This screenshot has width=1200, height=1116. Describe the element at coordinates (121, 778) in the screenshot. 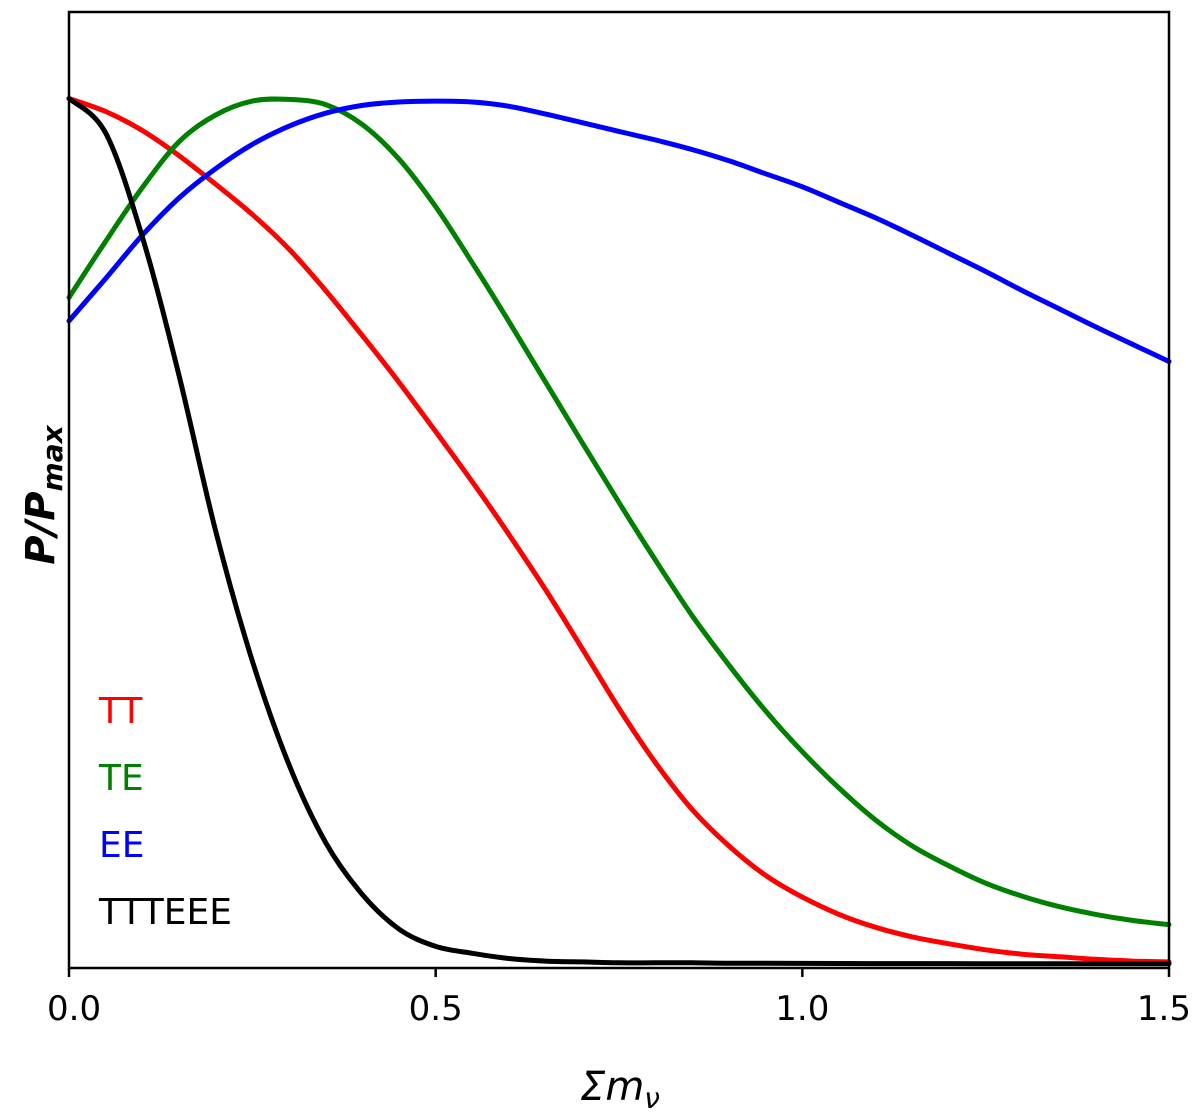

I see `legend-label-te: TE` at that location.